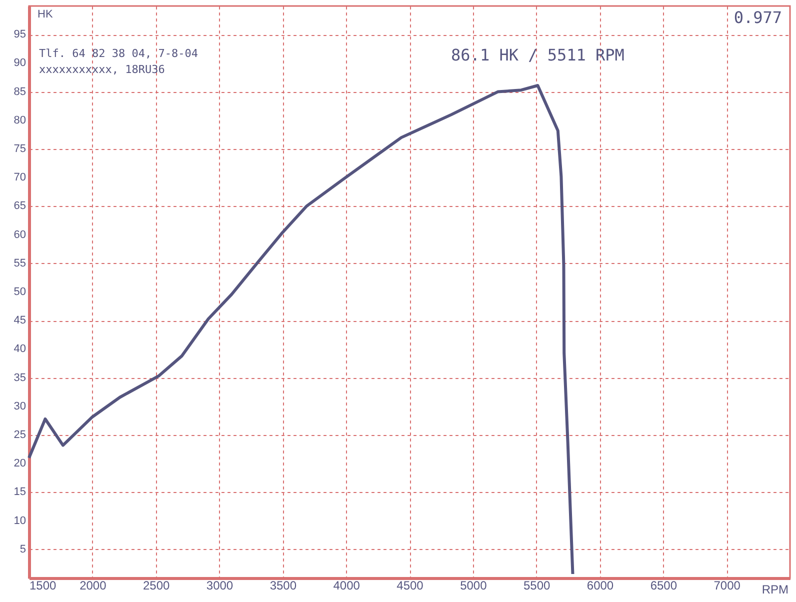 This screenshot has height=602, width=796. What do you see at coordinates (23, 549) in the screenshot?
I see `y-tick-label: 5` at bounding box center [23, 549].